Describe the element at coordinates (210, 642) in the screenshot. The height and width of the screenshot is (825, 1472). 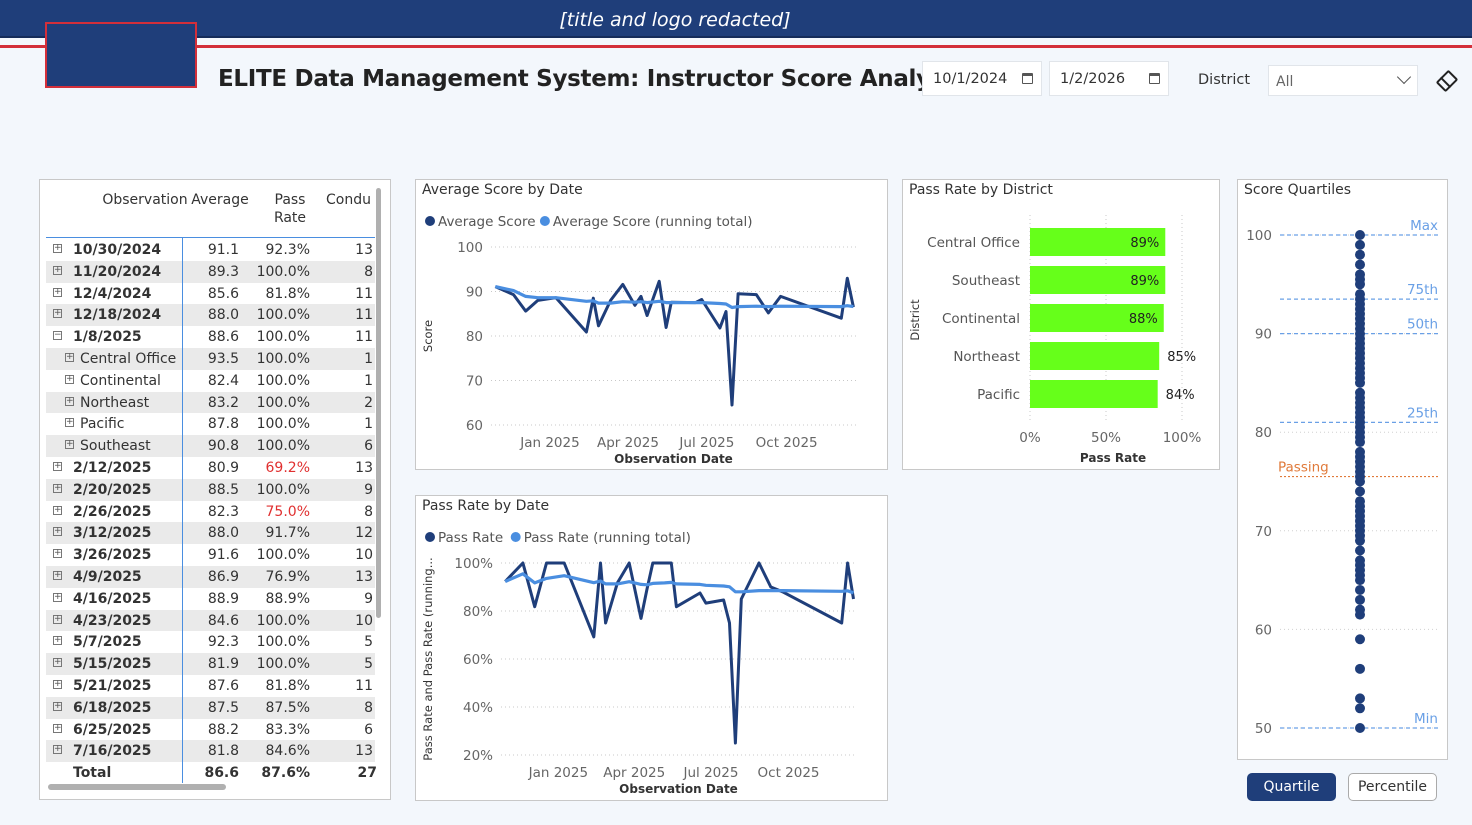
I see `table-row: +5/7/2025 92.3 100.0% 5` at that location.